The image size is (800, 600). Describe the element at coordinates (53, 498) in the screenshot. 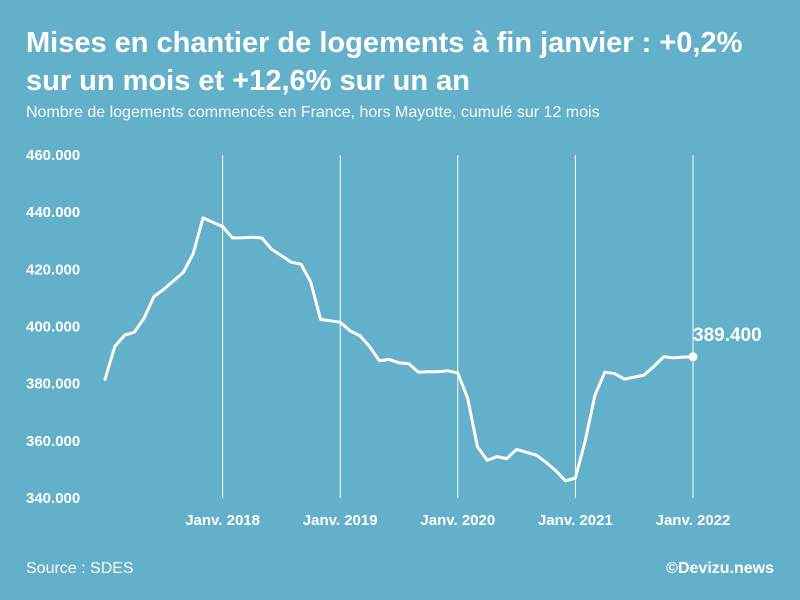

I see `y-tick-label: 340.000` at that location.